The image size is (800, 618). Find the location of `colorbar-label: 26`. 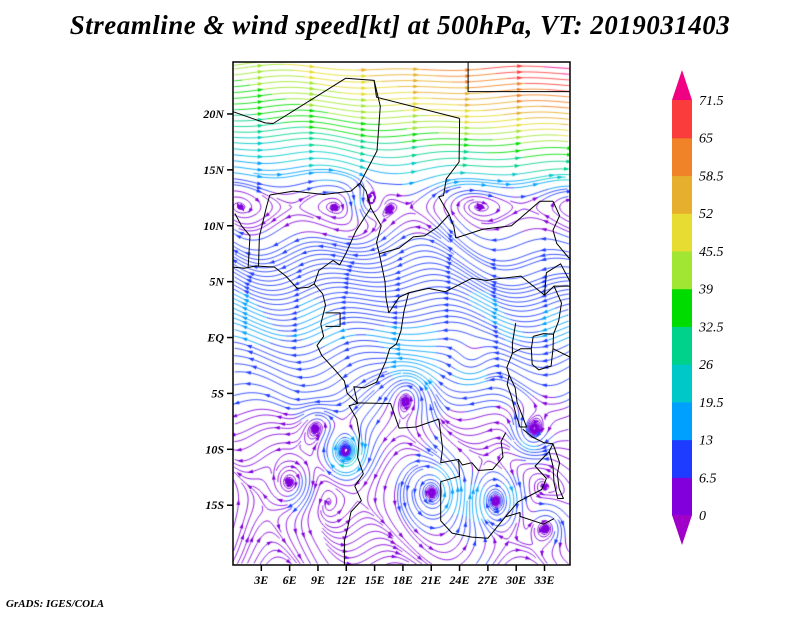

colorbar-label: 26 is located at coordinates (706, 365).